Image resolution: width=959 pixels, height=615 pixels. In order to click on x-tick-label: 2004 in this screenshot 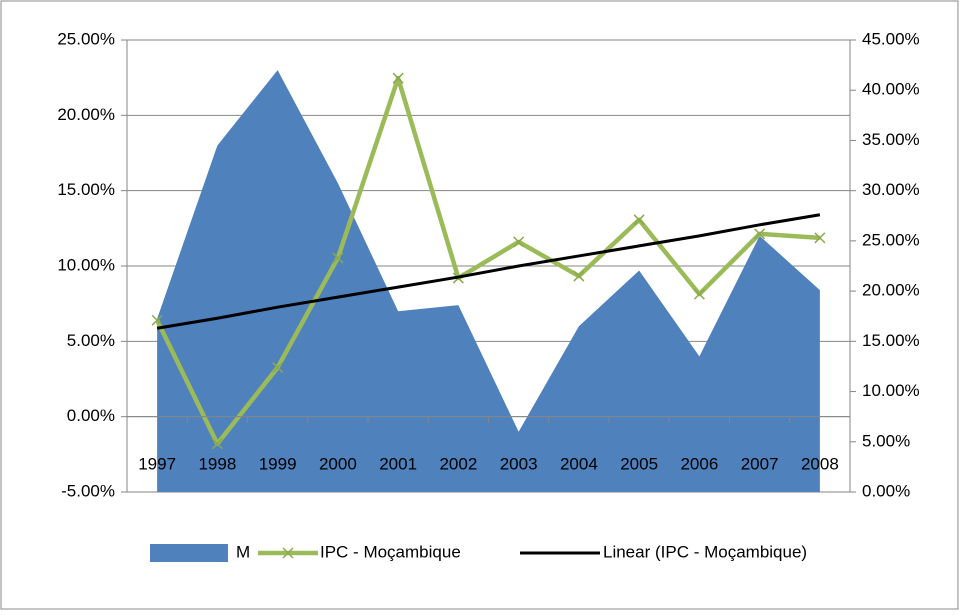, I will do `click(579, 463)`.